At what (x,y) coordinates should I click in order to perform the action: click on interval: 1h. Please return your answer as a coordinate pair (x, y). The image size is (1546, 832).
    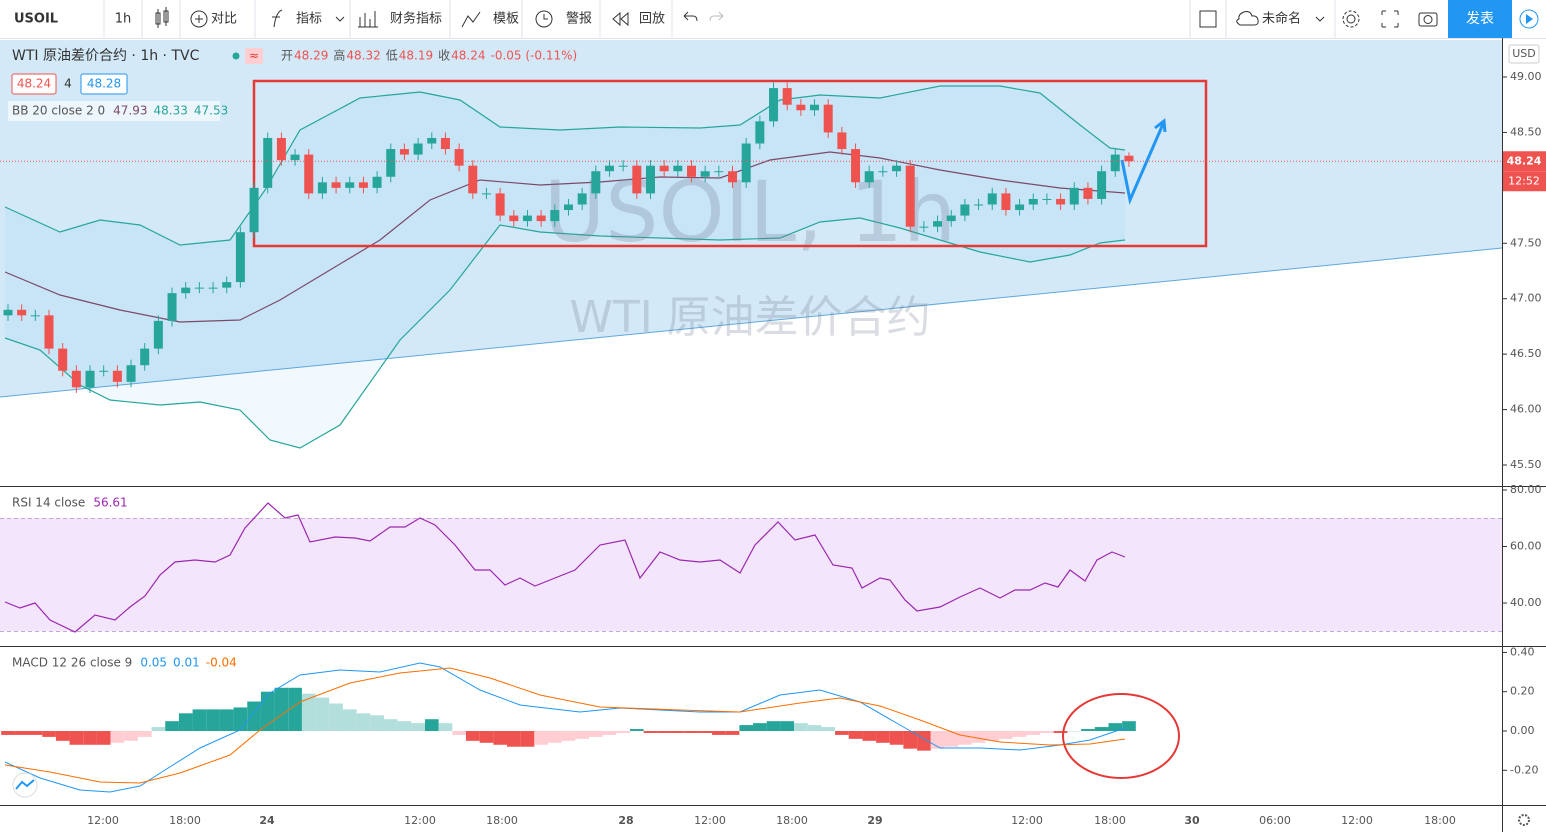
    Looking at the image, I should click on (123, 19).